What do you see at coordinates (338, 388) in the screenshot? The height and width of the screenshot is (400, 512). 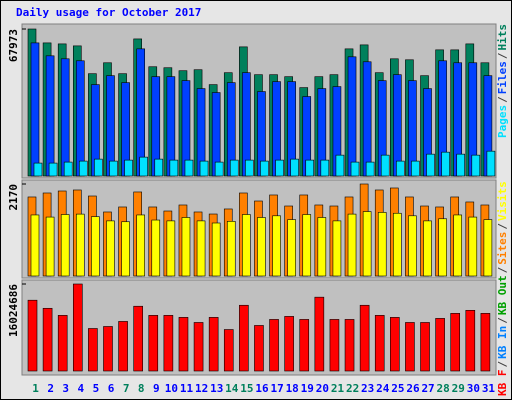 I see `x-tick-label: 21` at bounding box center [338, 388].